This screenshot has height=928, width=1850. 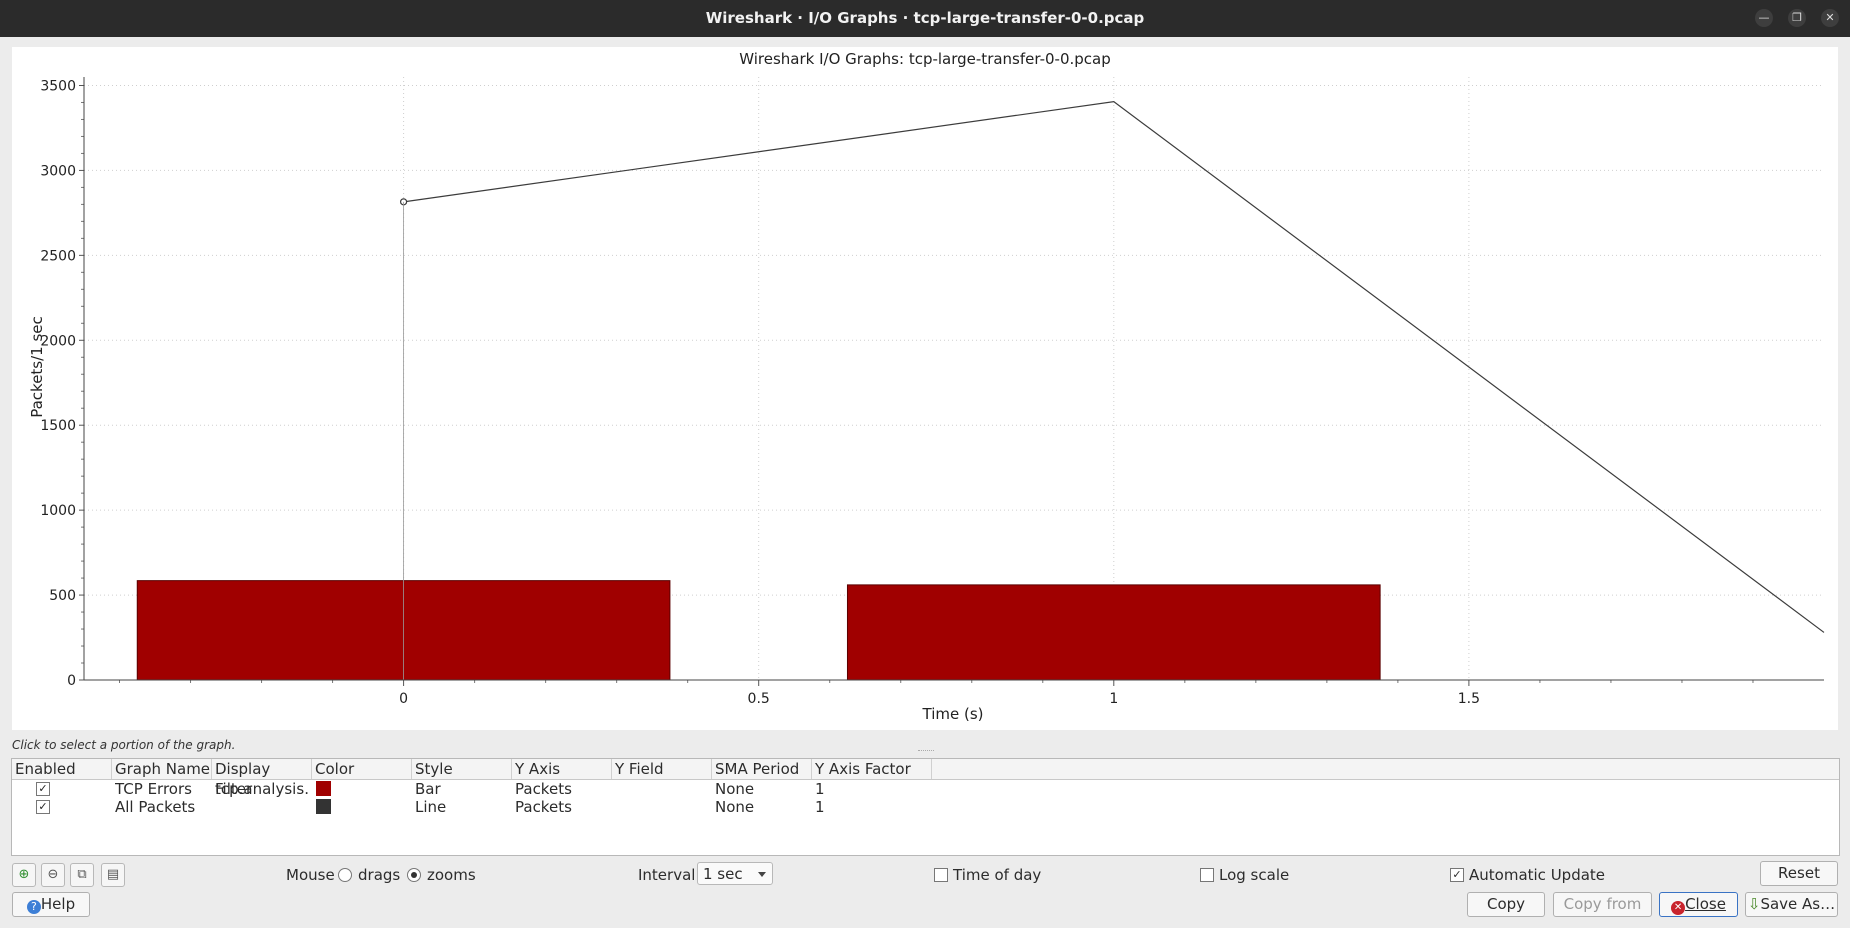 I want to click on y-tick-label: 1500, so click(x=58, y=426).